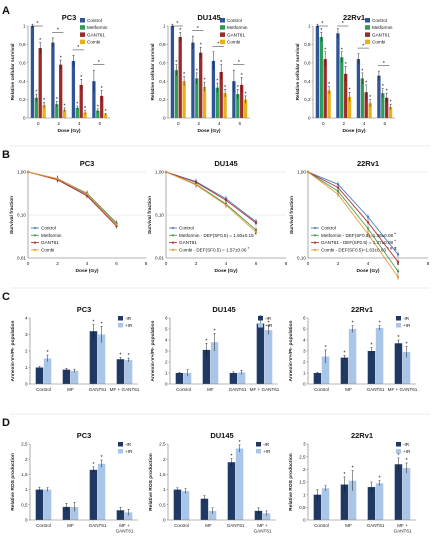 The height and width of the screenshot is (550, 436). Describe the element at coordinates (225, 163) in the screenshot. I see `chart-title: DU145` at that location.